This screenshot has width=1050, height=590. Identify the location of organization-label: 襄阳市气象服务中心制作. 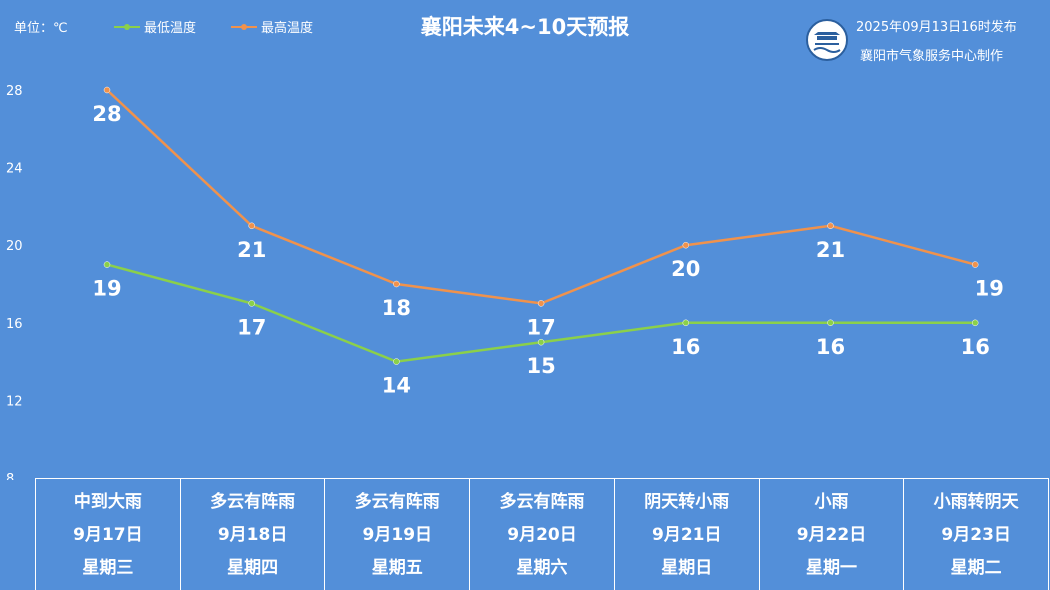
(932, 56).